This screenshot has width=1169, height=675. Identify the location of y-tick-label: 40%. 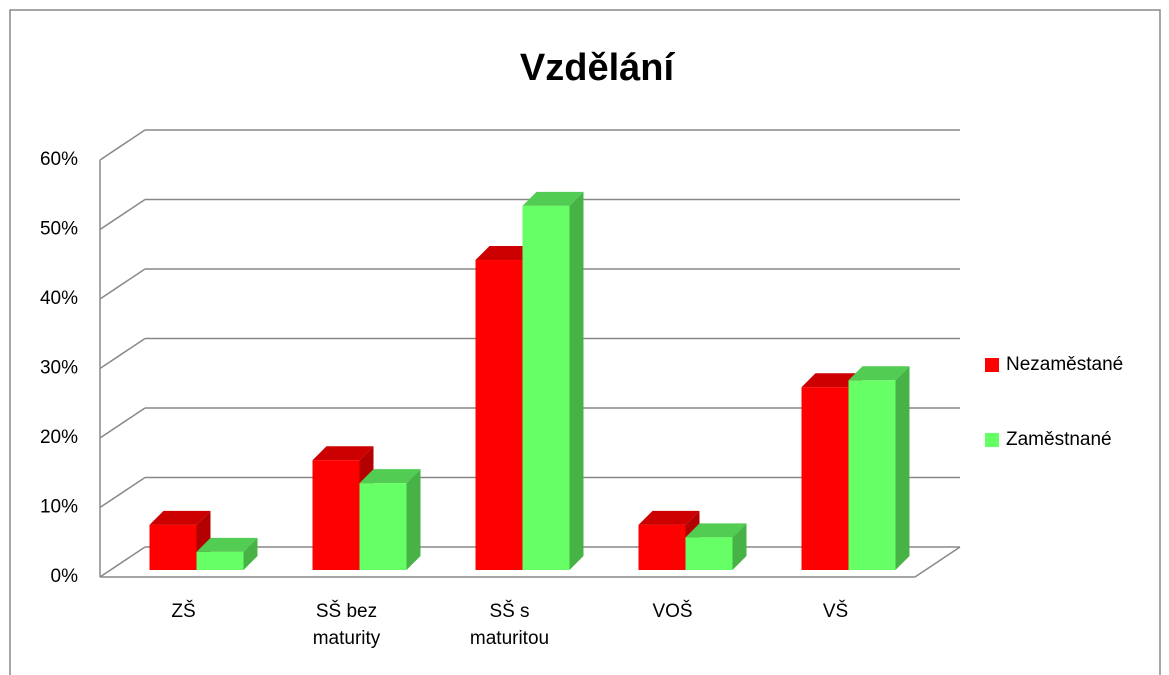
(59, 298).